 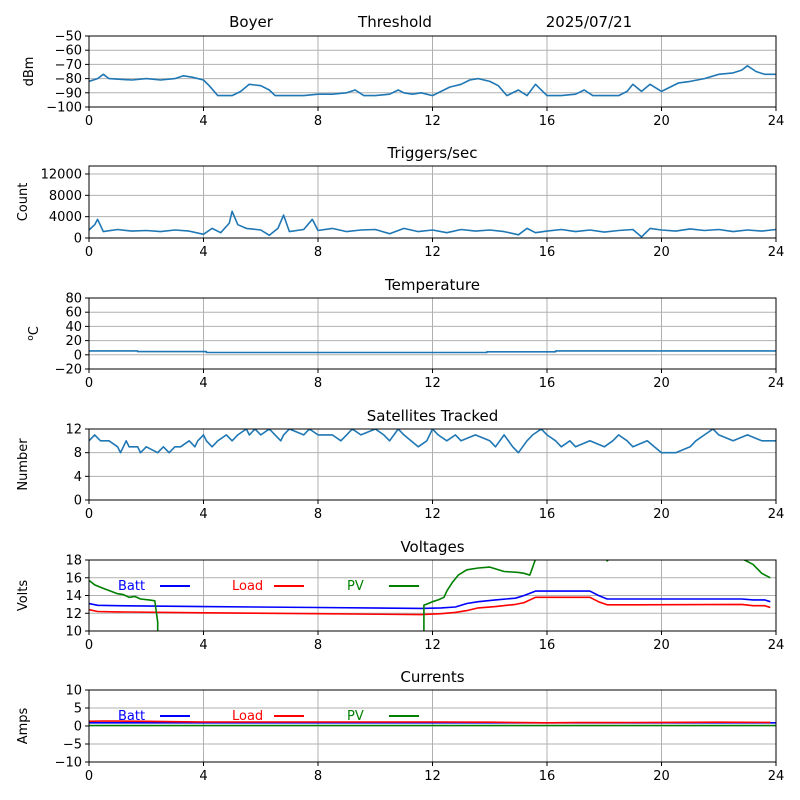 What do you see at coordinates (589, 22) in the screenshot?
I see `header-date: 2025/07/21` at bounding box center [589, 22].